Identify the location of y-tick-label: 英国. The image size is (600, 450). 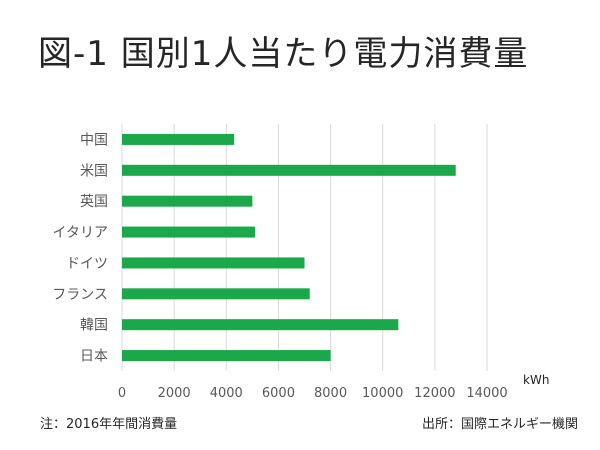
(94, 201).